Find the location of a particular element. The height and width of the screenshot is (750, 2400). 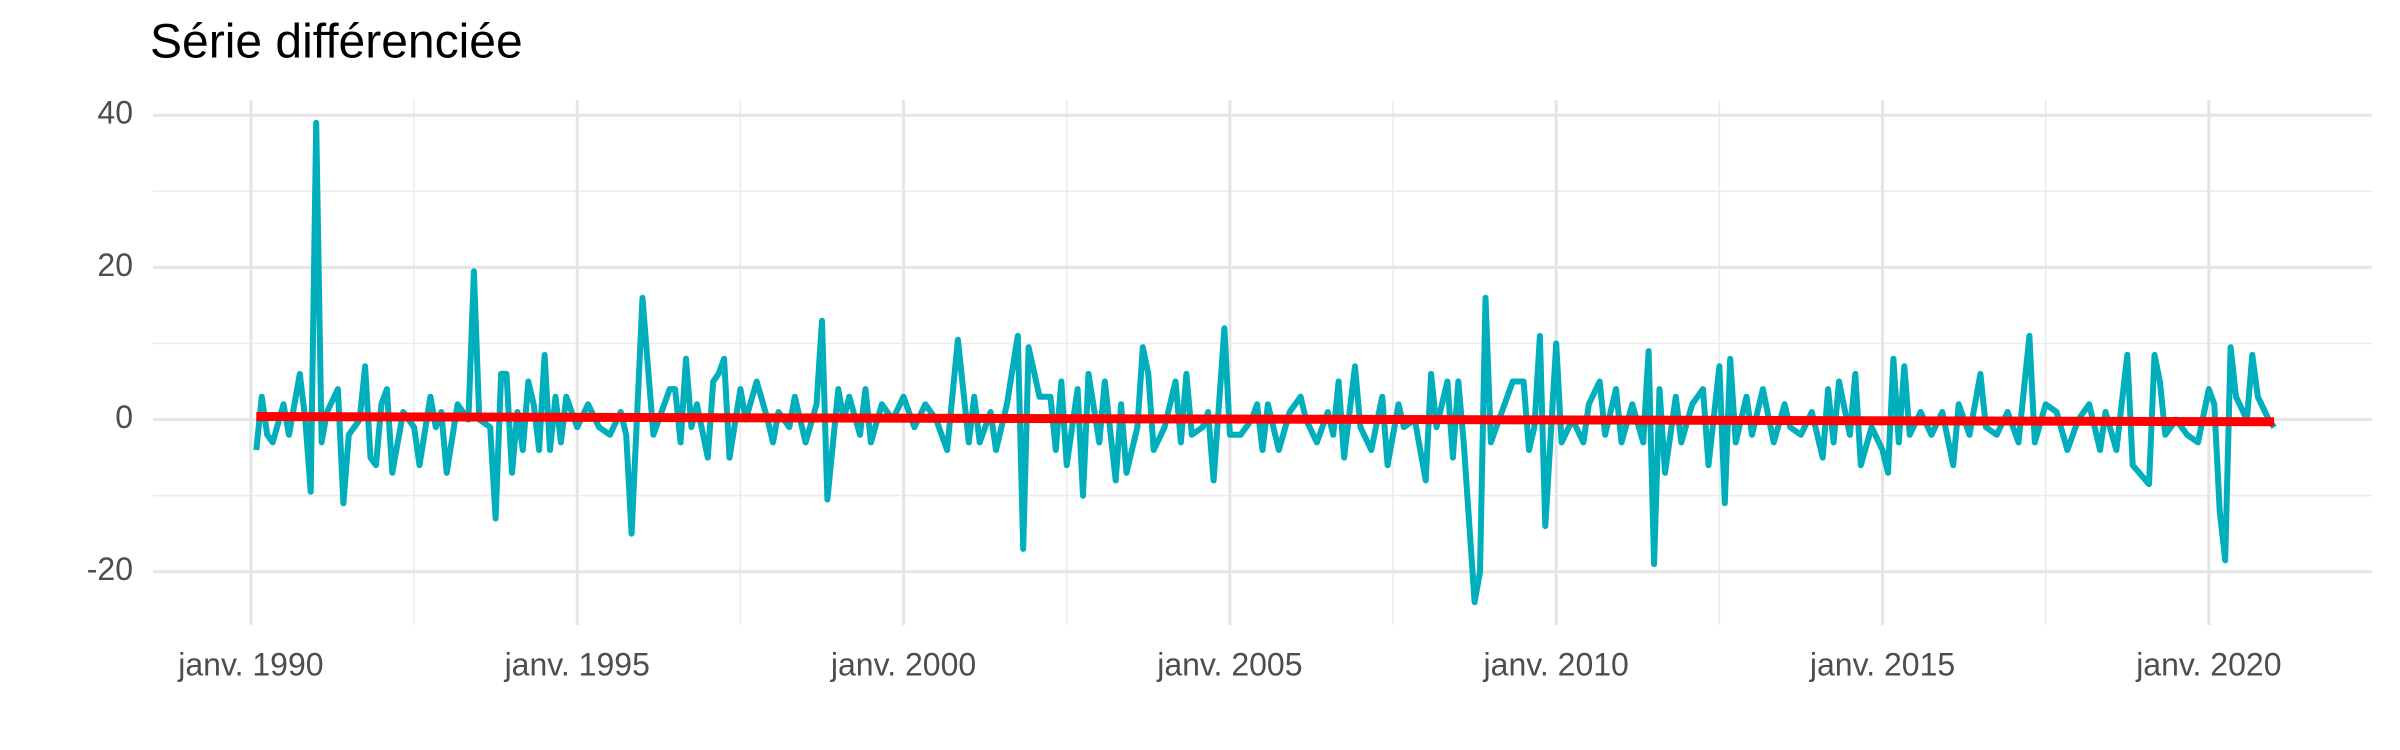

x-tick-label: janv. 2020 is located at coordinates (2208, 664).